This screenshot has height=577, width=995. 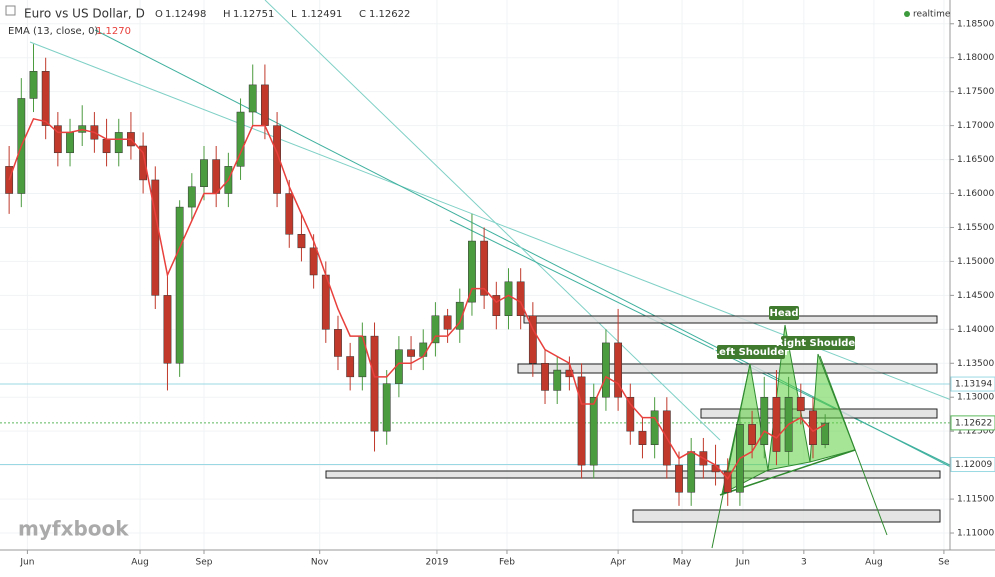 What do you see at coordinates (975, 500) in the screenshot?
I see `y-tick-label: 1.11500` at bounding box center [975, 500].